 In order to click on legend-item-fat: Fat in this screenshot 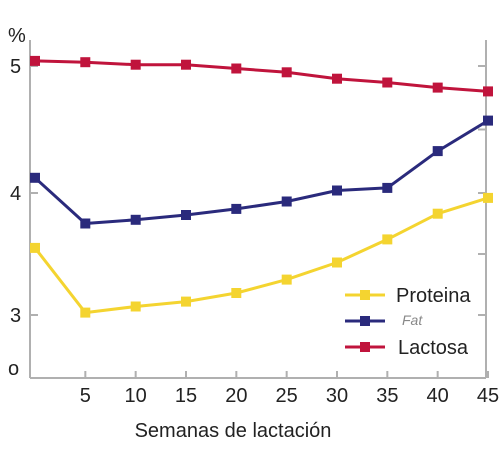, I will do `click(384, 320)`.